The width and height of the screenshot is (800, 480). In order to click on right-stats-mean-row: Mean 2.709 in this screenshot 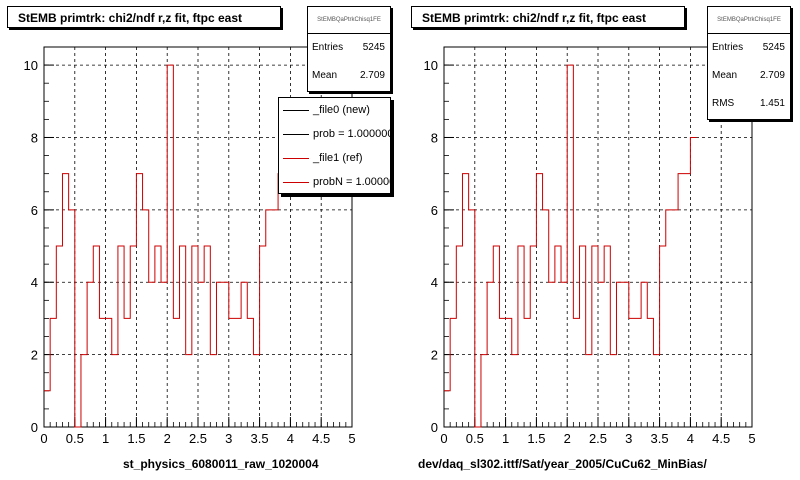, I will do `click(749, 76)`.